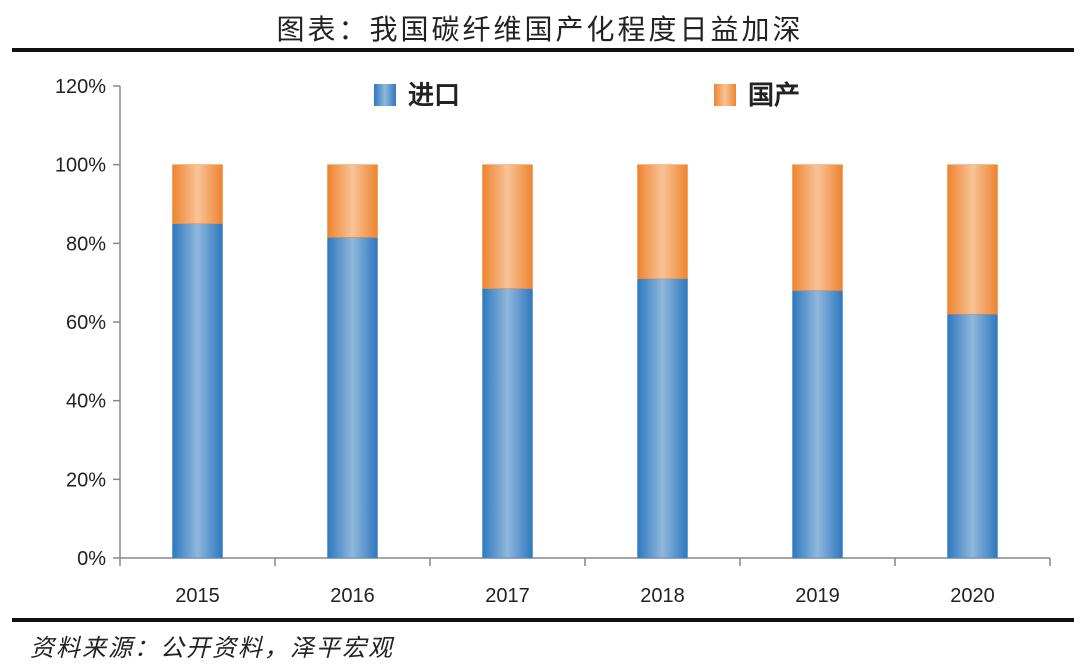 The image size is (1080, 671). Describe the element at coordinates (197, 596) in the screenshot. I see `x-tick-label: 2015` at that location.